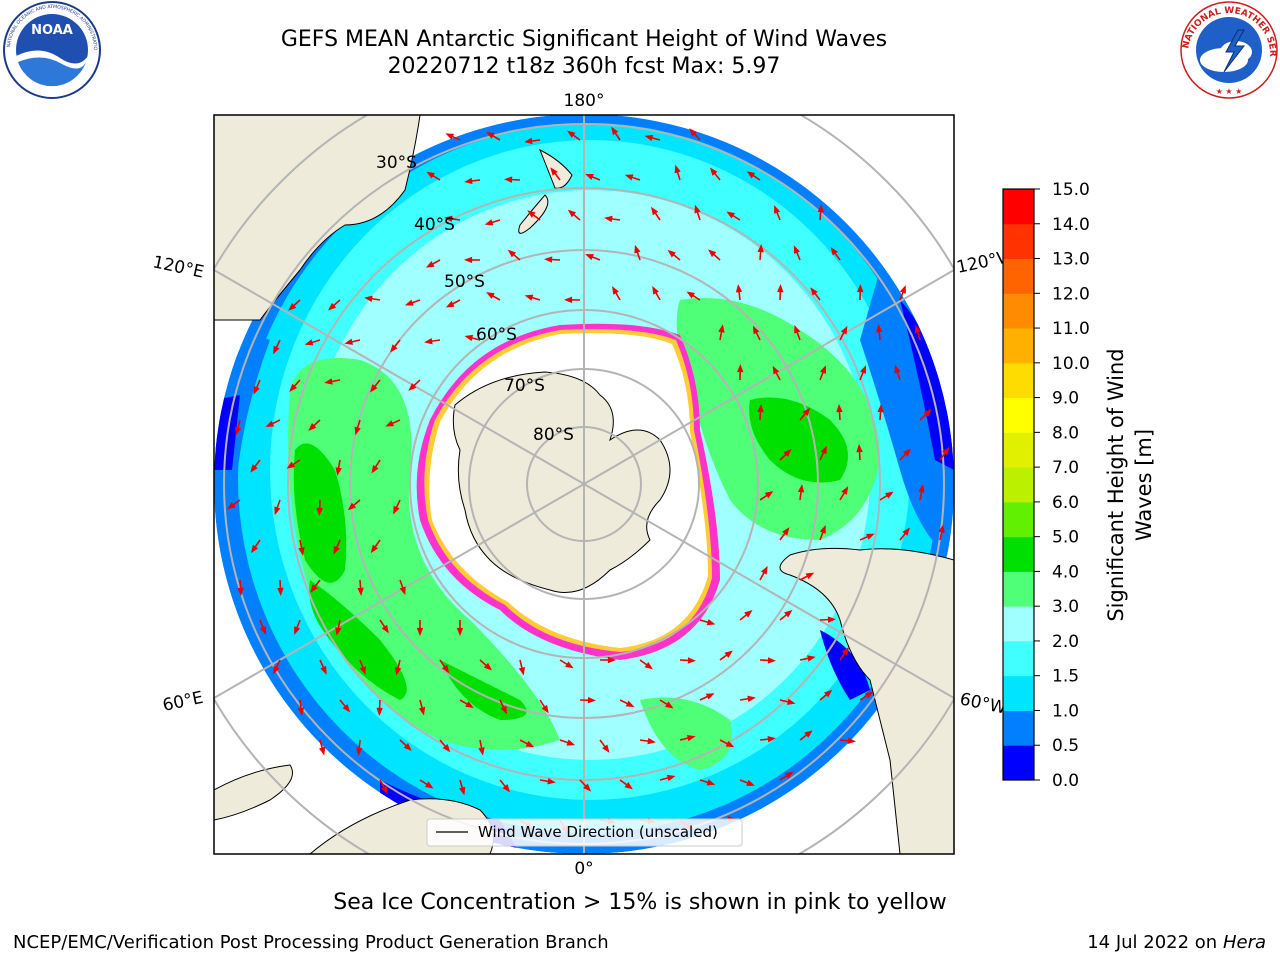 This screenshot has height=960, width=1280. I want to click on lat-label-40s: 40°S, so click(434, 225).